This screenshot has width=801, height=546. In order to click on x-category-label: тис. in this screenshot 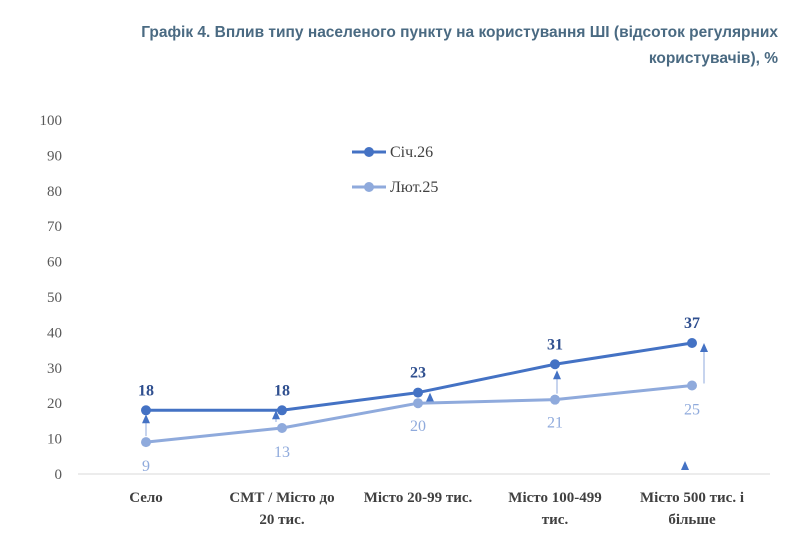, I will do `click(555, 520)`.